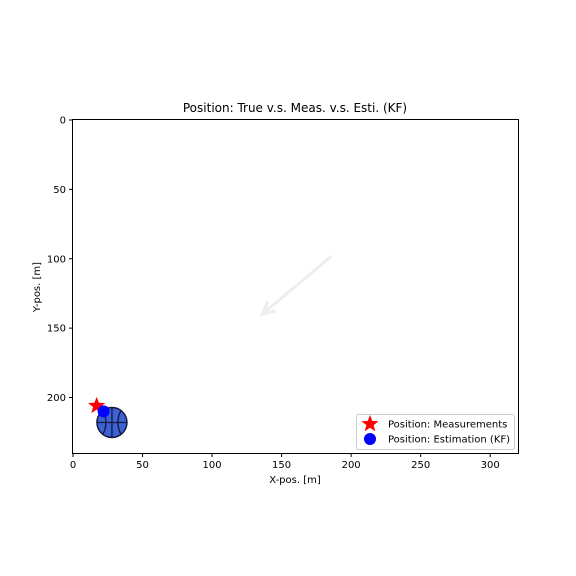 This screenshot has height=576, width=576. Describe the element at coordinates (295, 480) in the screenshot. I see `x-axis-label: X-pos. [m]` at that location.